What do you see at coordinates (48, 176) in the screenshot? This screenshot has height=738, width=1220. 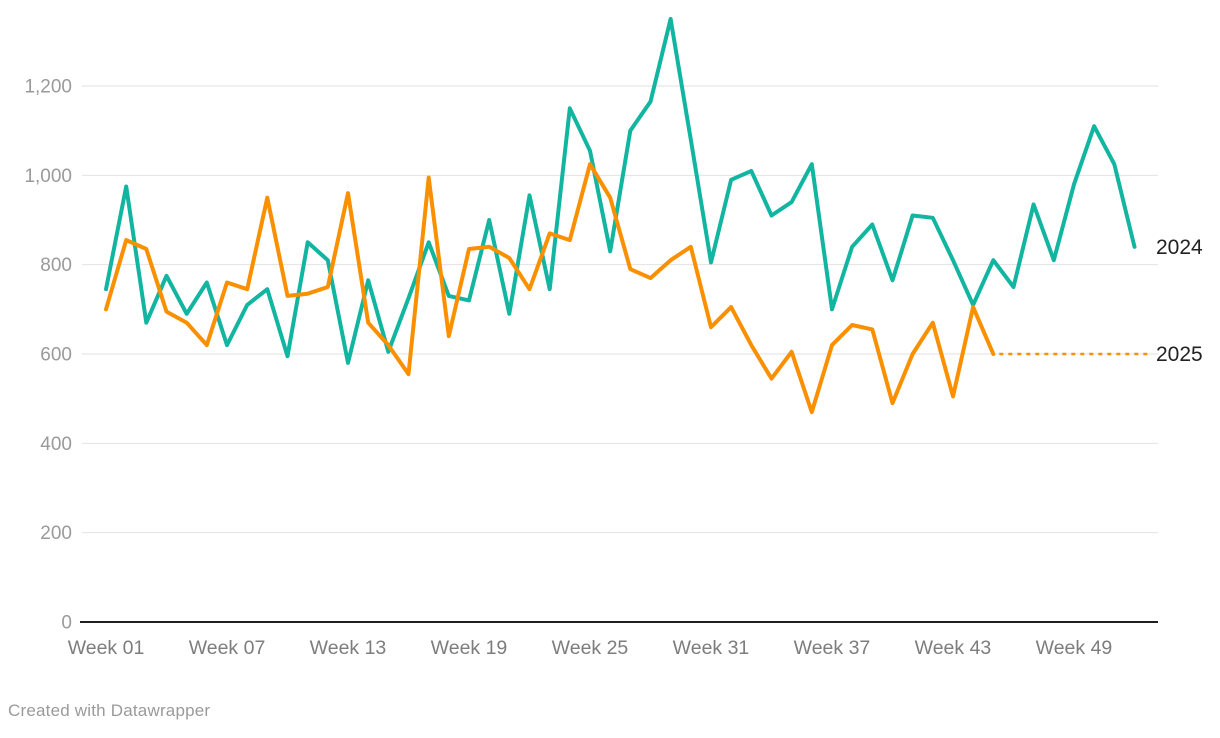 I see `y-axis-tick-label: 1,000` at bounding box center [48, 176].